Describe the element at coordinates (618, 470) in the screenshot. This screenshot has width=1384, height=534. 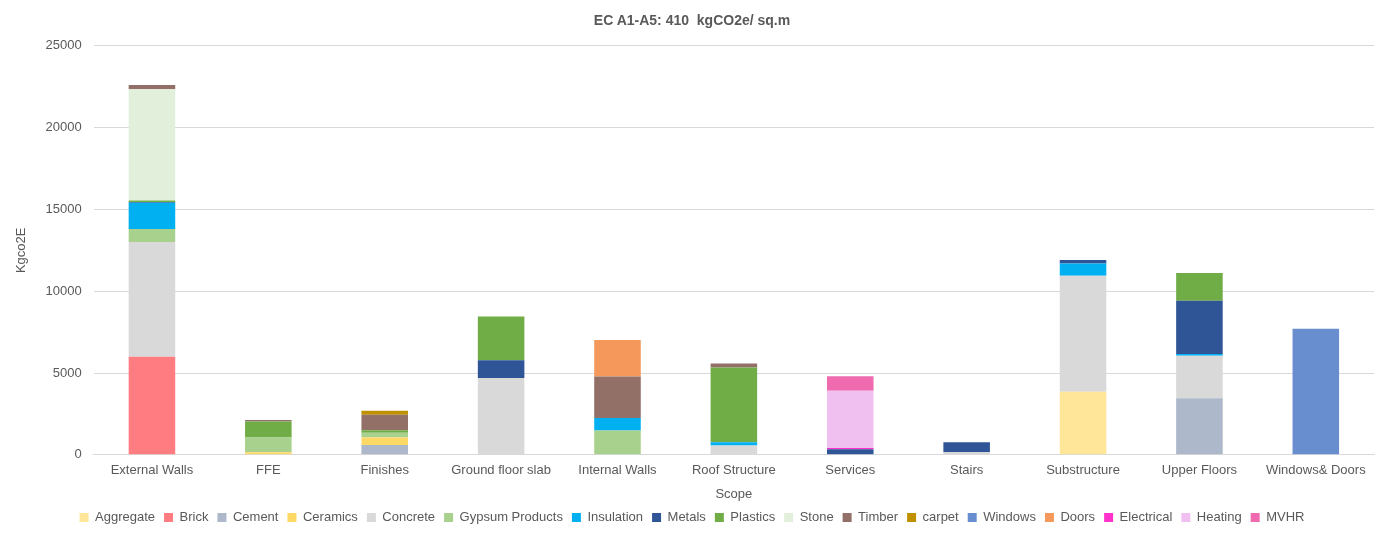
I see `x-tick-label: Internal Walls` at that location.